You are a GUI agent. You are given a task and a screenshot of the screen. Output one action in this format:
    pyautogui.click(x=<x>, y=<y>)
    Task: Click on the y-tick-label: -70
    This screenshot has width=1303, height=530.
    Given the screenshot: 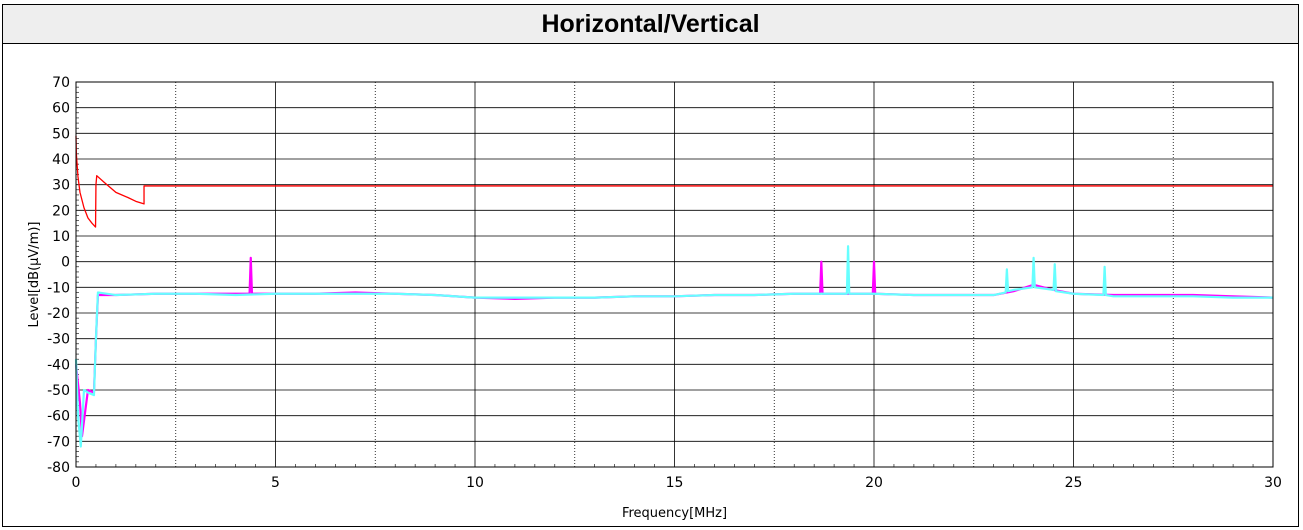 What is the action you would take?
    pyautogui.click(x=58, y=442)
    